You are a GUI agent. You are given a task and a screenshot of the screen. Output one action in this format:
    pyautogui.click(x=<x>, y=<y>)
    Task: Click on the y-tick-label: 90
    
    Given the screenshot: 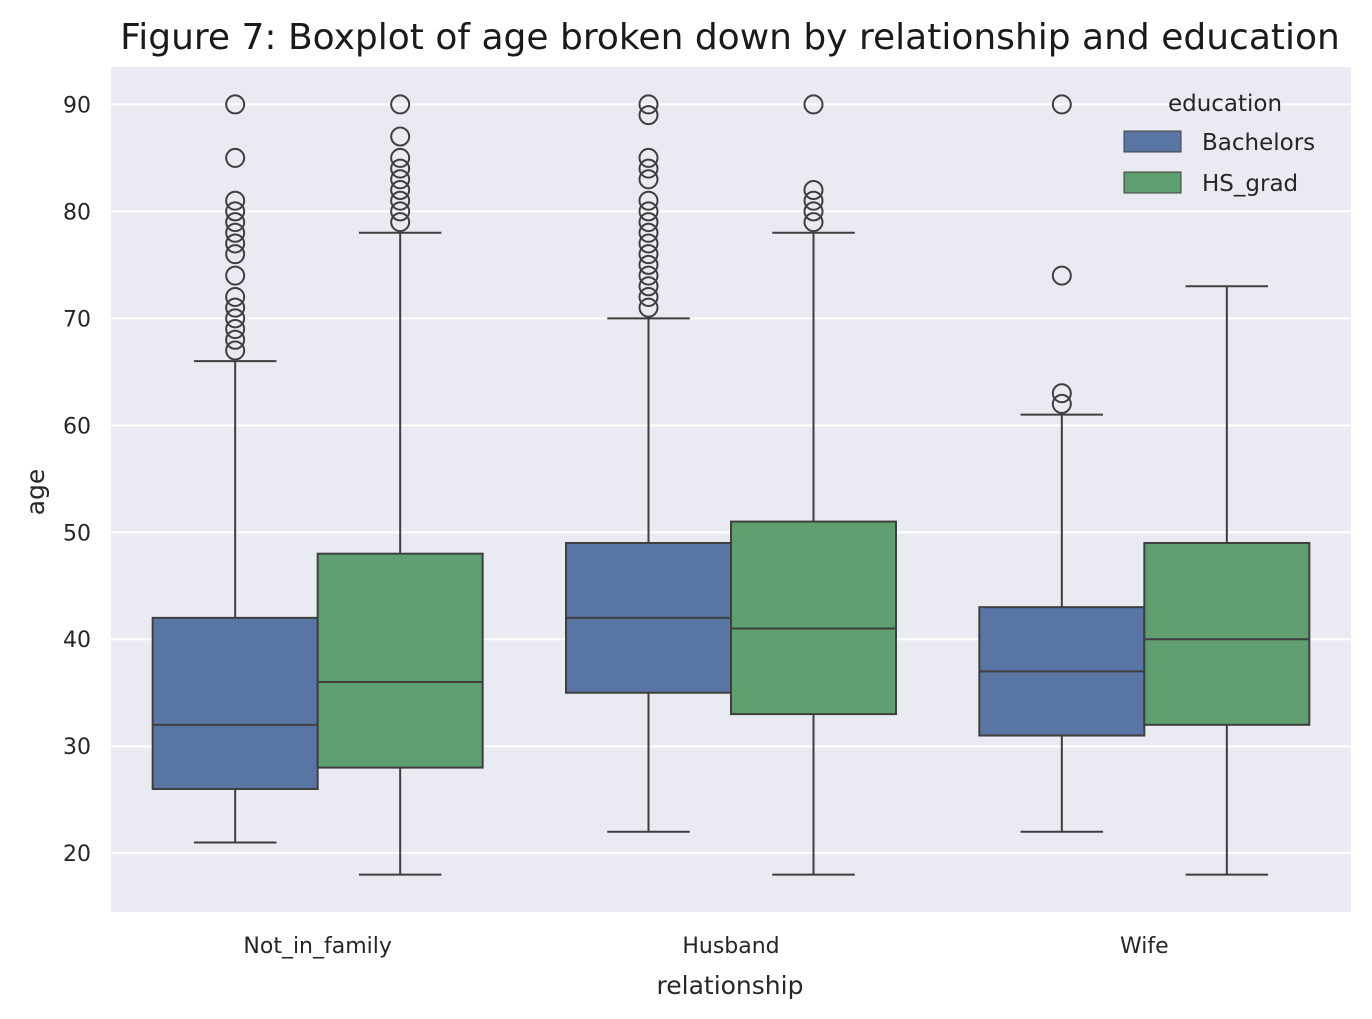 What is the action you would take?
    pyautogui.click(x=77, y=105)
    